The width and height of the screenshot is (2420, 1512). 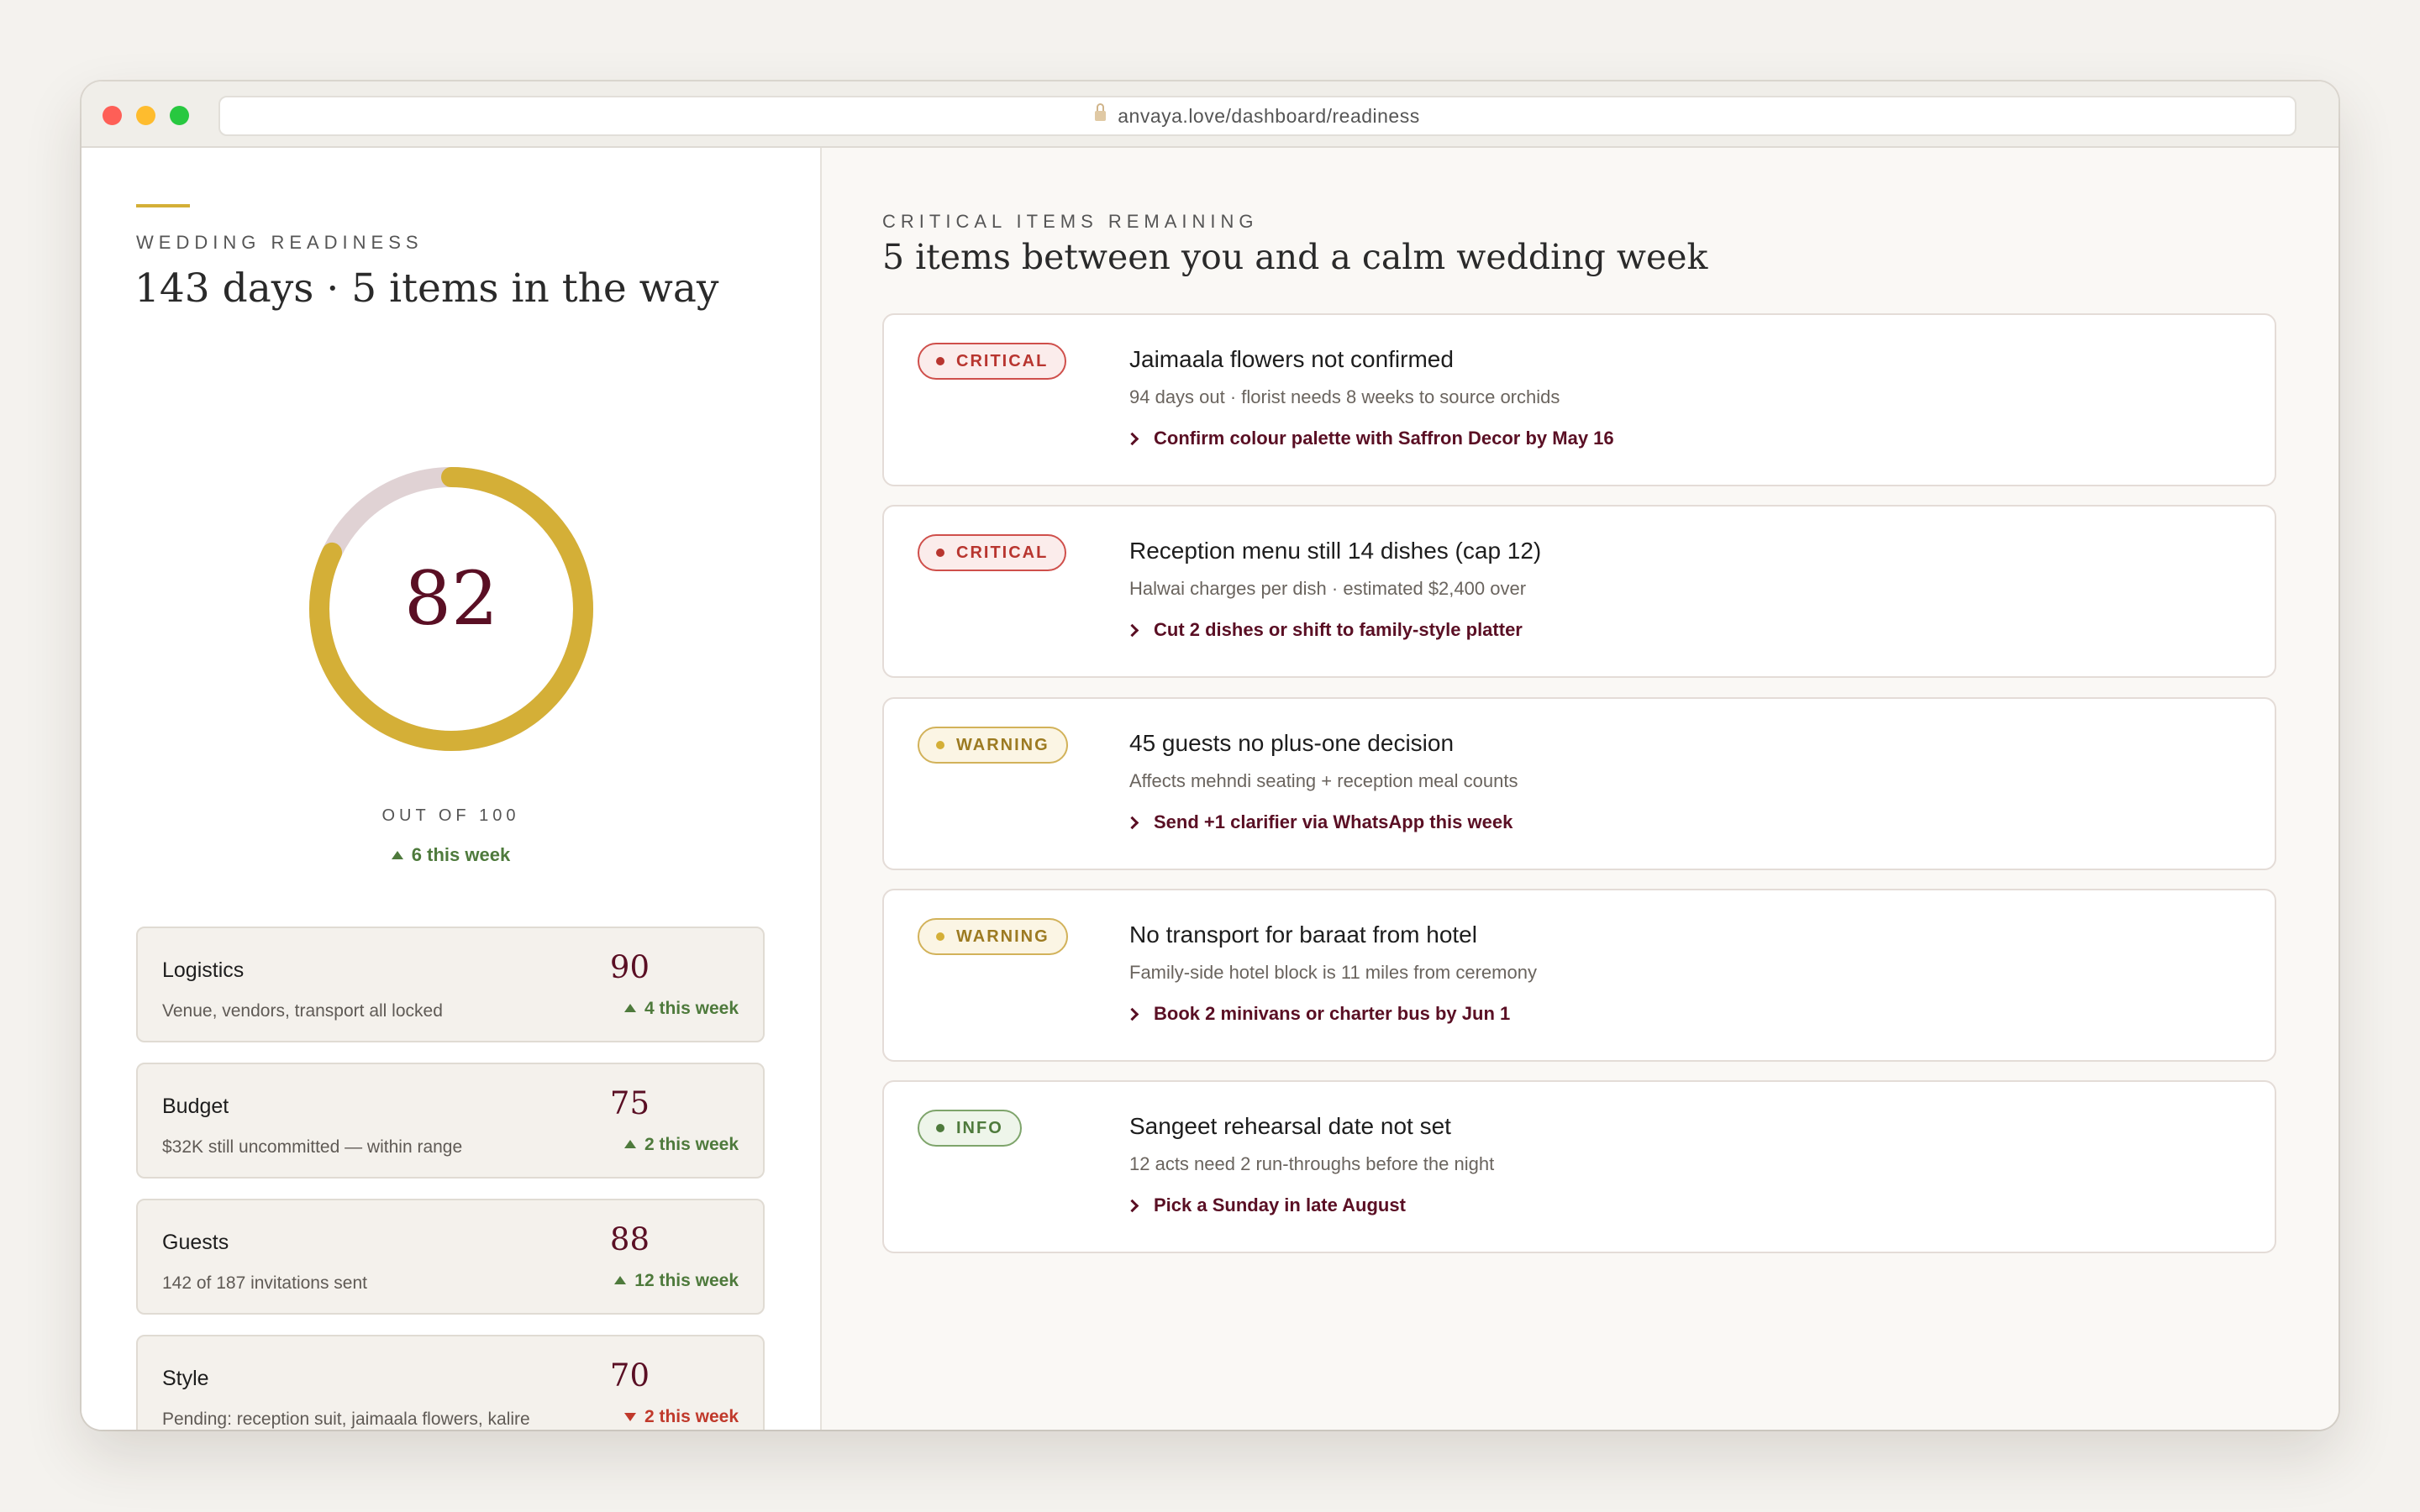 What do you see at coordinates (1071, 221) in the screenshot?
I see `critical-eyebrow: CRITICAL ITEMS REMAINING` at bounding box center [1071, 221].